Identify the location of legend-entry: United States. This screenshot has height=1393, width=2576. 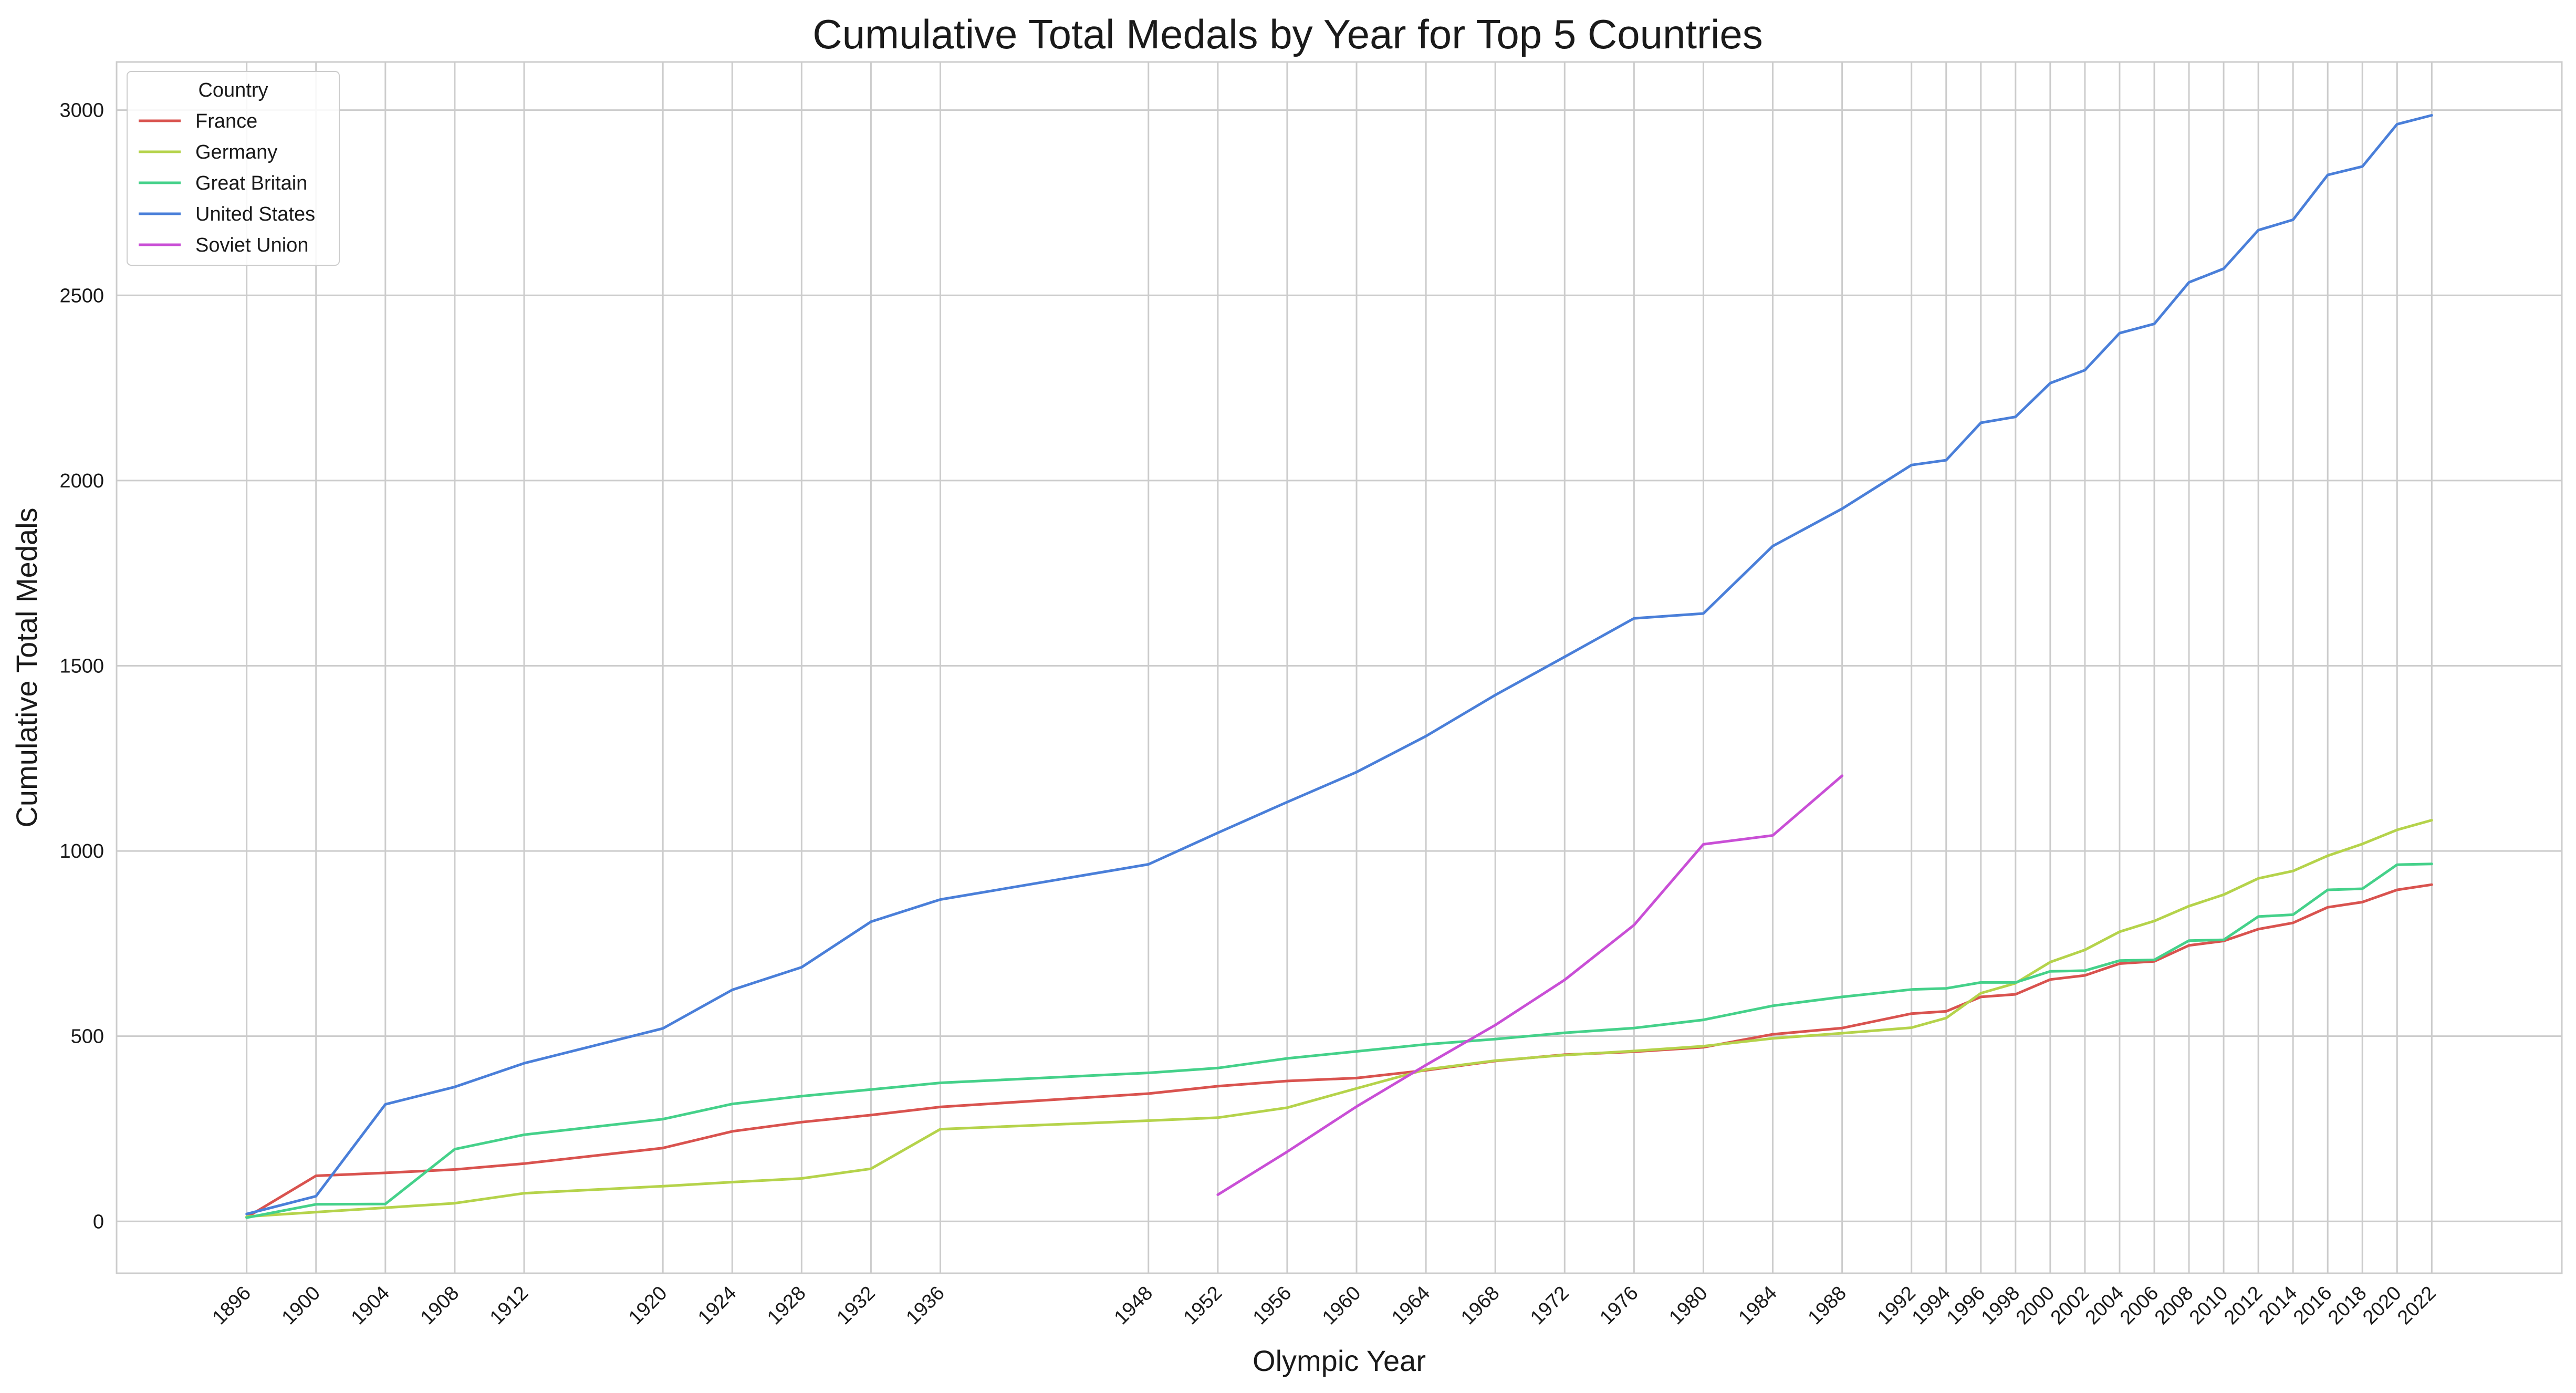
(227, 214).